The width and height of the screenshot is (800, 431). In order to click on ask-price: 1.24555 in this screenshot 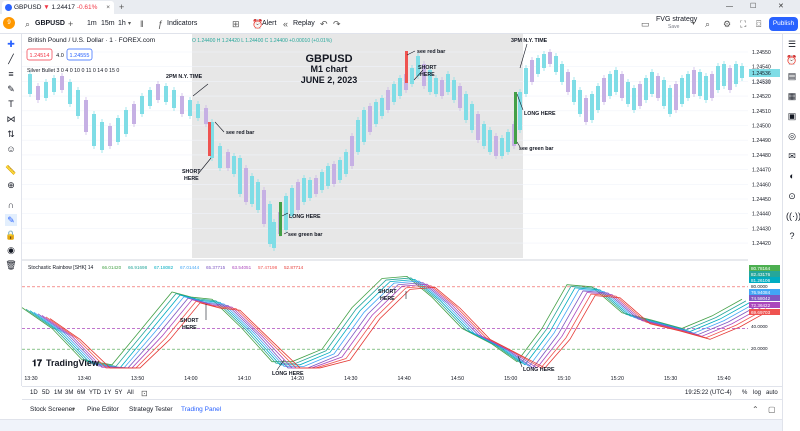, I will do `click(80, 56)`.